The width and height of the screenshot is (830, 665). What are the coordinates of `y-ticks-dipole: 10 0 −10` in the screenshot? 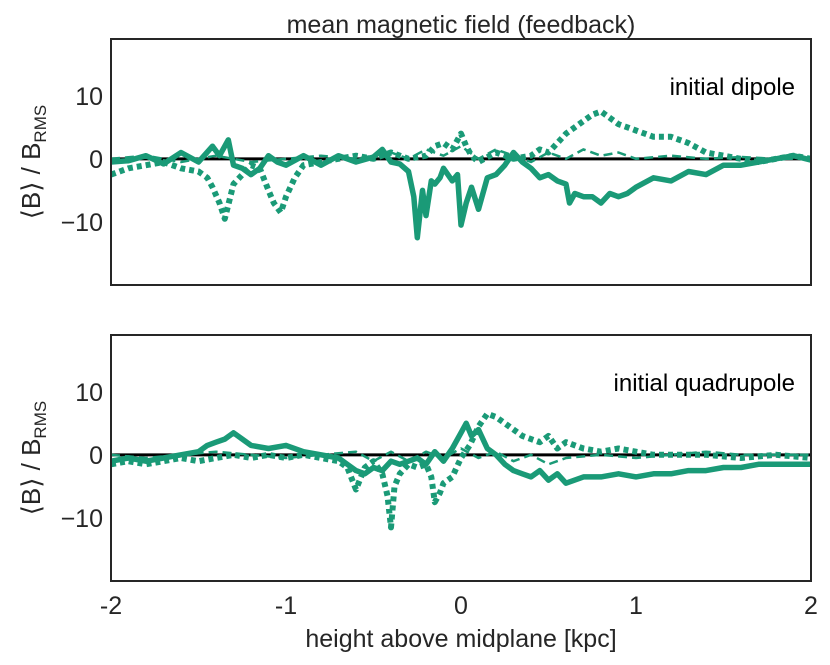 It's located at (82, 160).